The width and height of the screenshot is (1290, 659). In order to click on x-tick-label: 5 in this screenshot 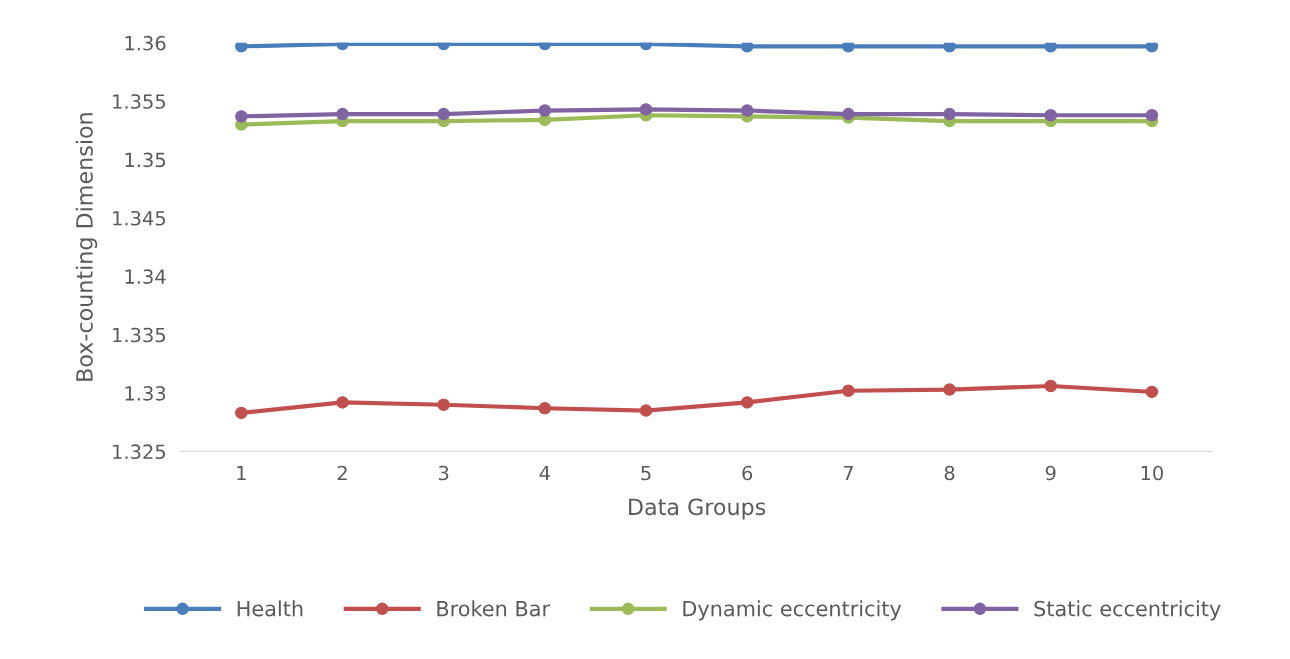, I will do `click(646, 473)`.